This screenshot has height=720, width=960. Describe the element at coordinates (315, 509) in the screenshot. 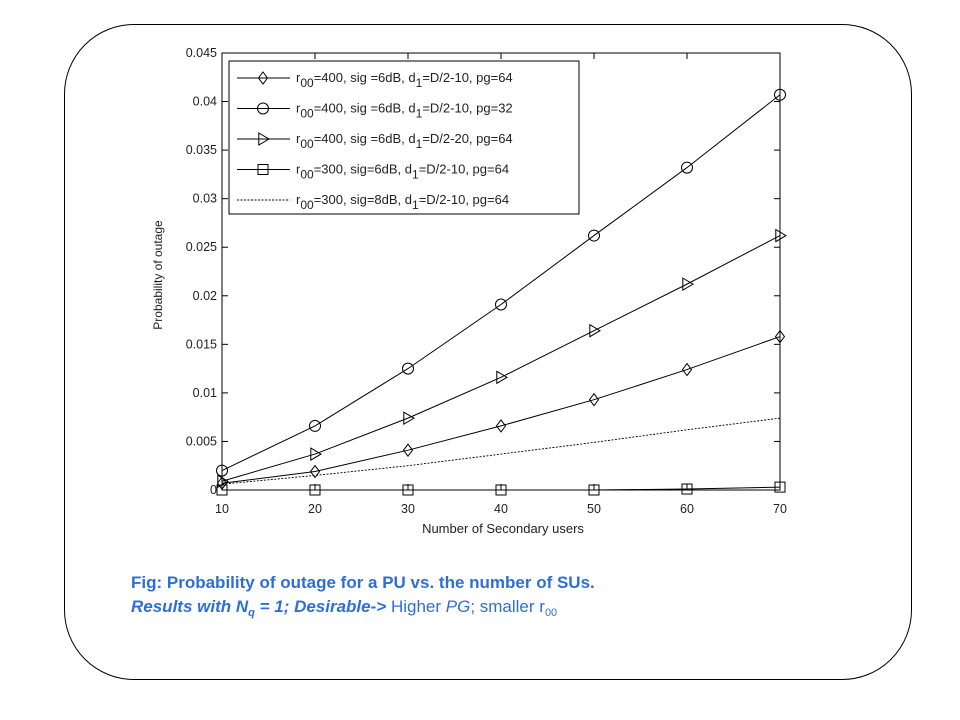

I see `x-tick-label: 20` at that location.